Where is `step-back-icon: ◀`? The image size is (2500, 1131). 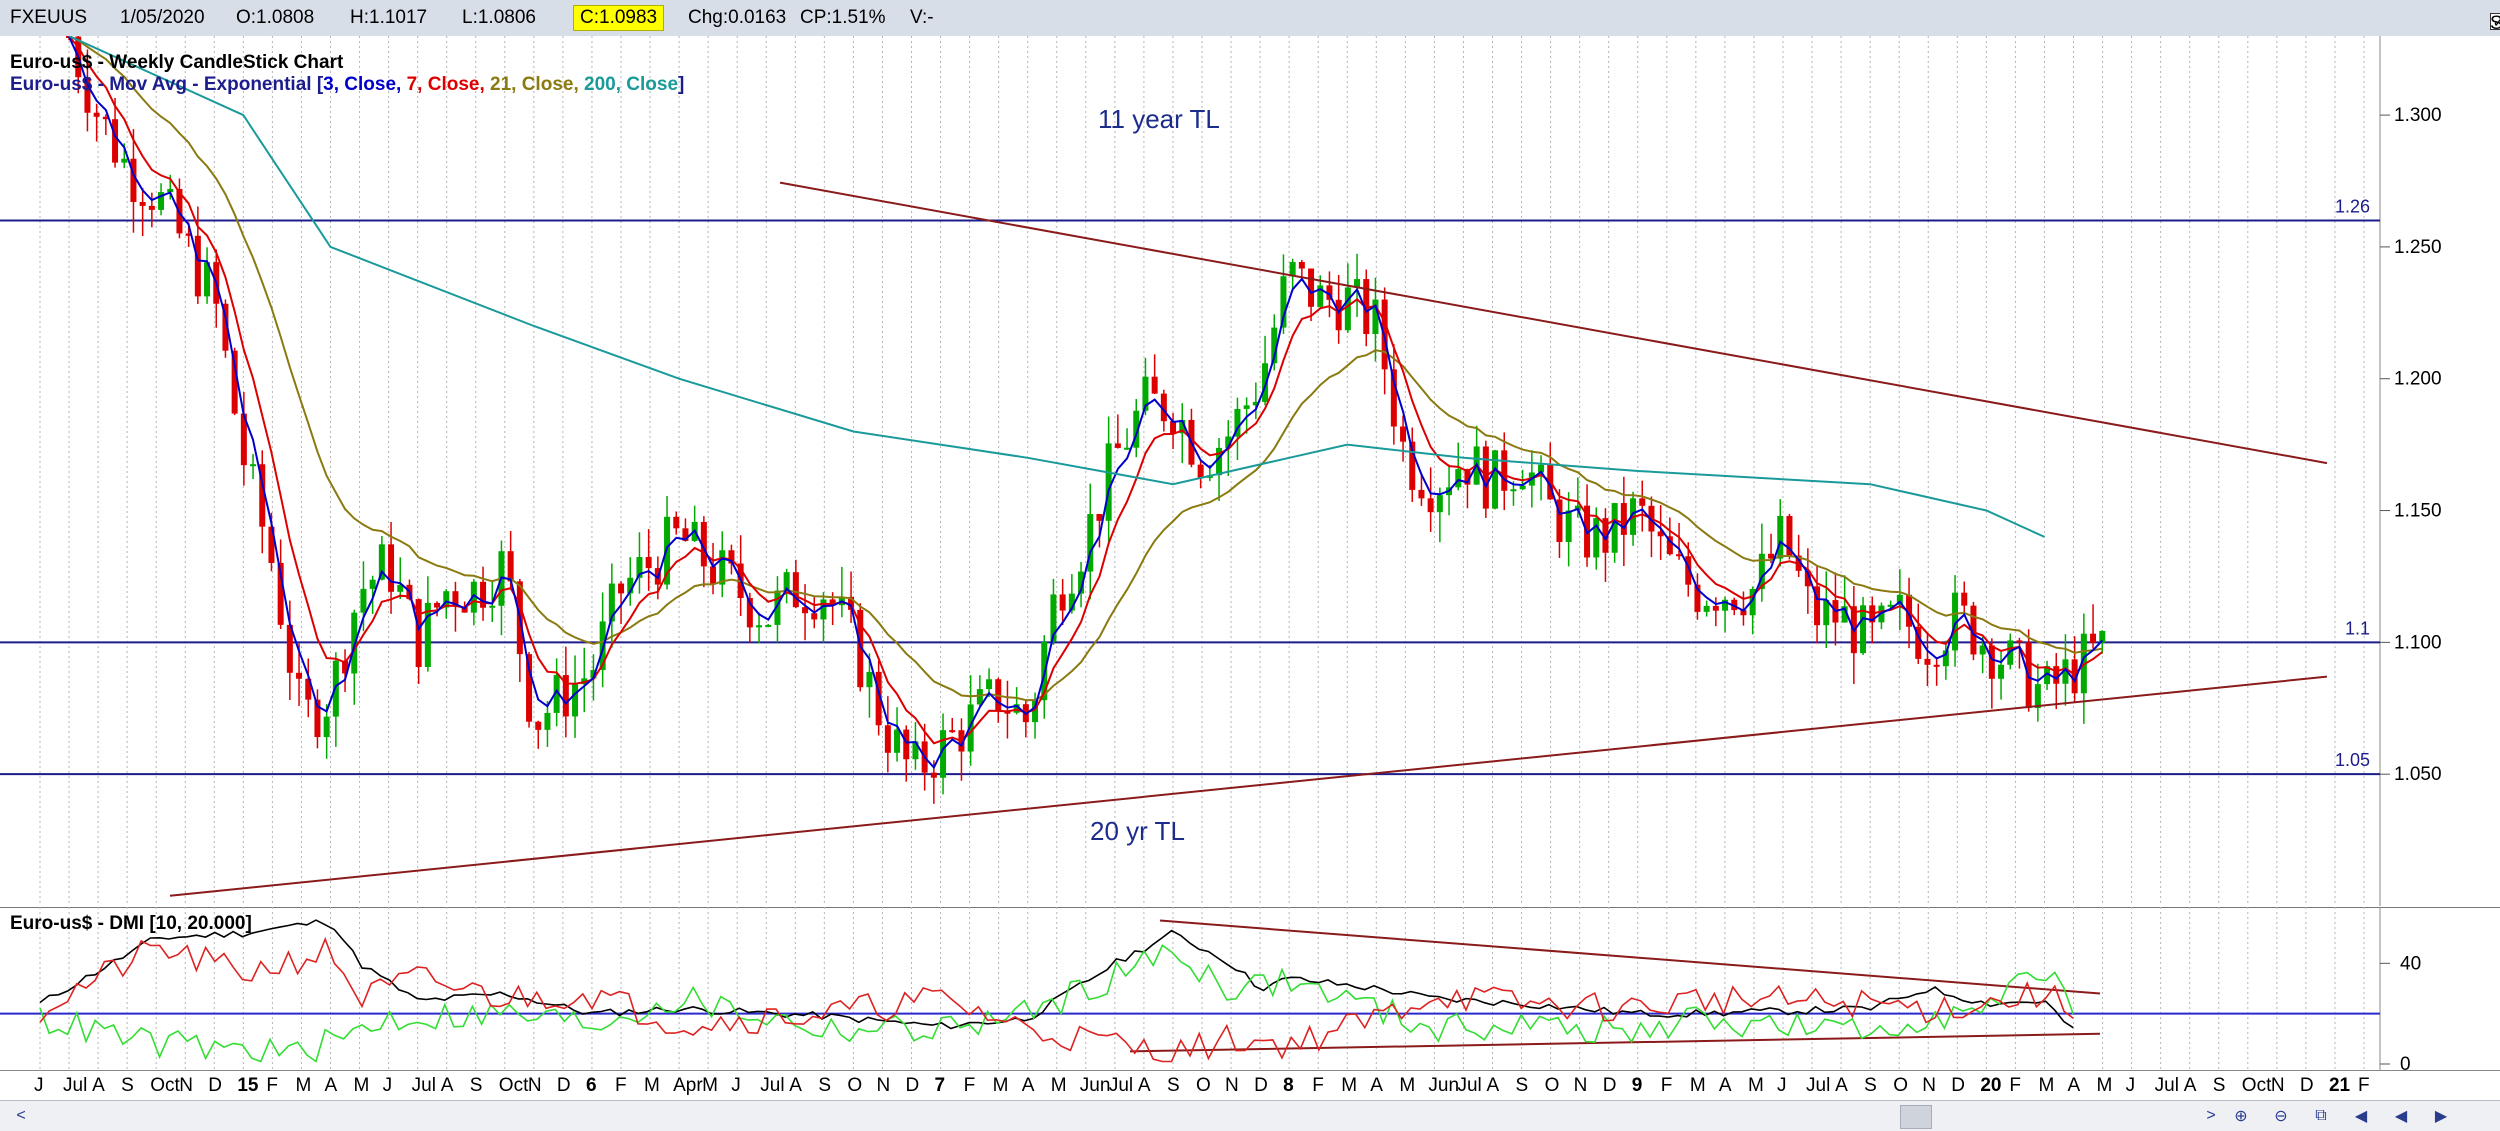
step-back-icon: ◀ is located at coordinates (2361, 1116).